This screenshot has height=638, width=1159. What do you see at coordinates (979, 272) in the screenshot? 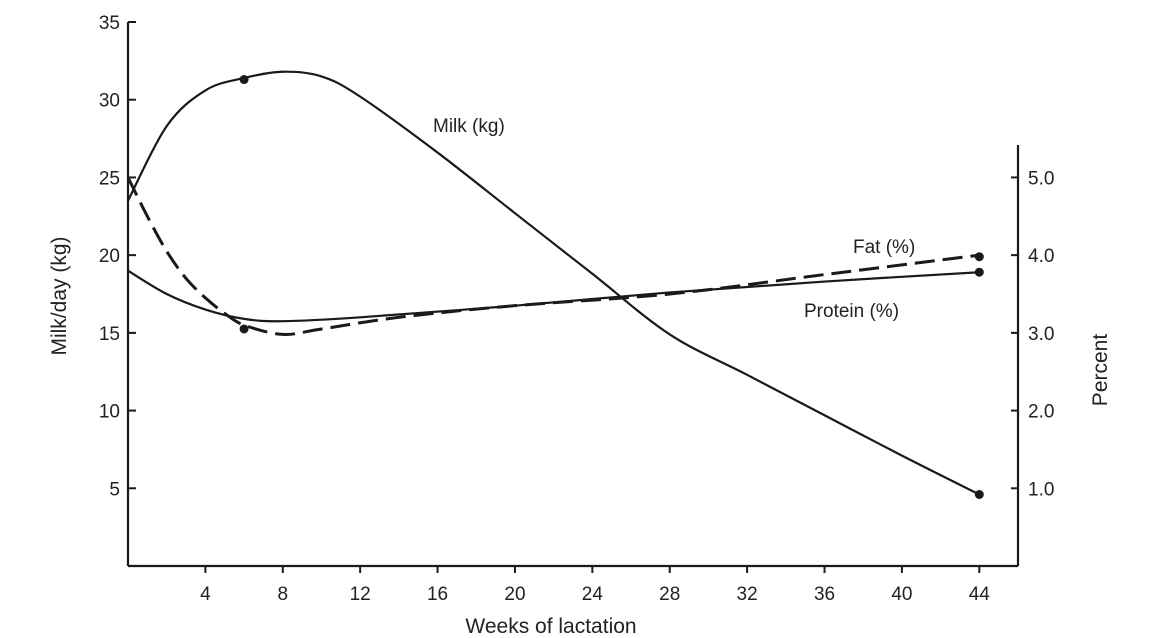
I see `protein-data-point` at bounding box center [979, 272].